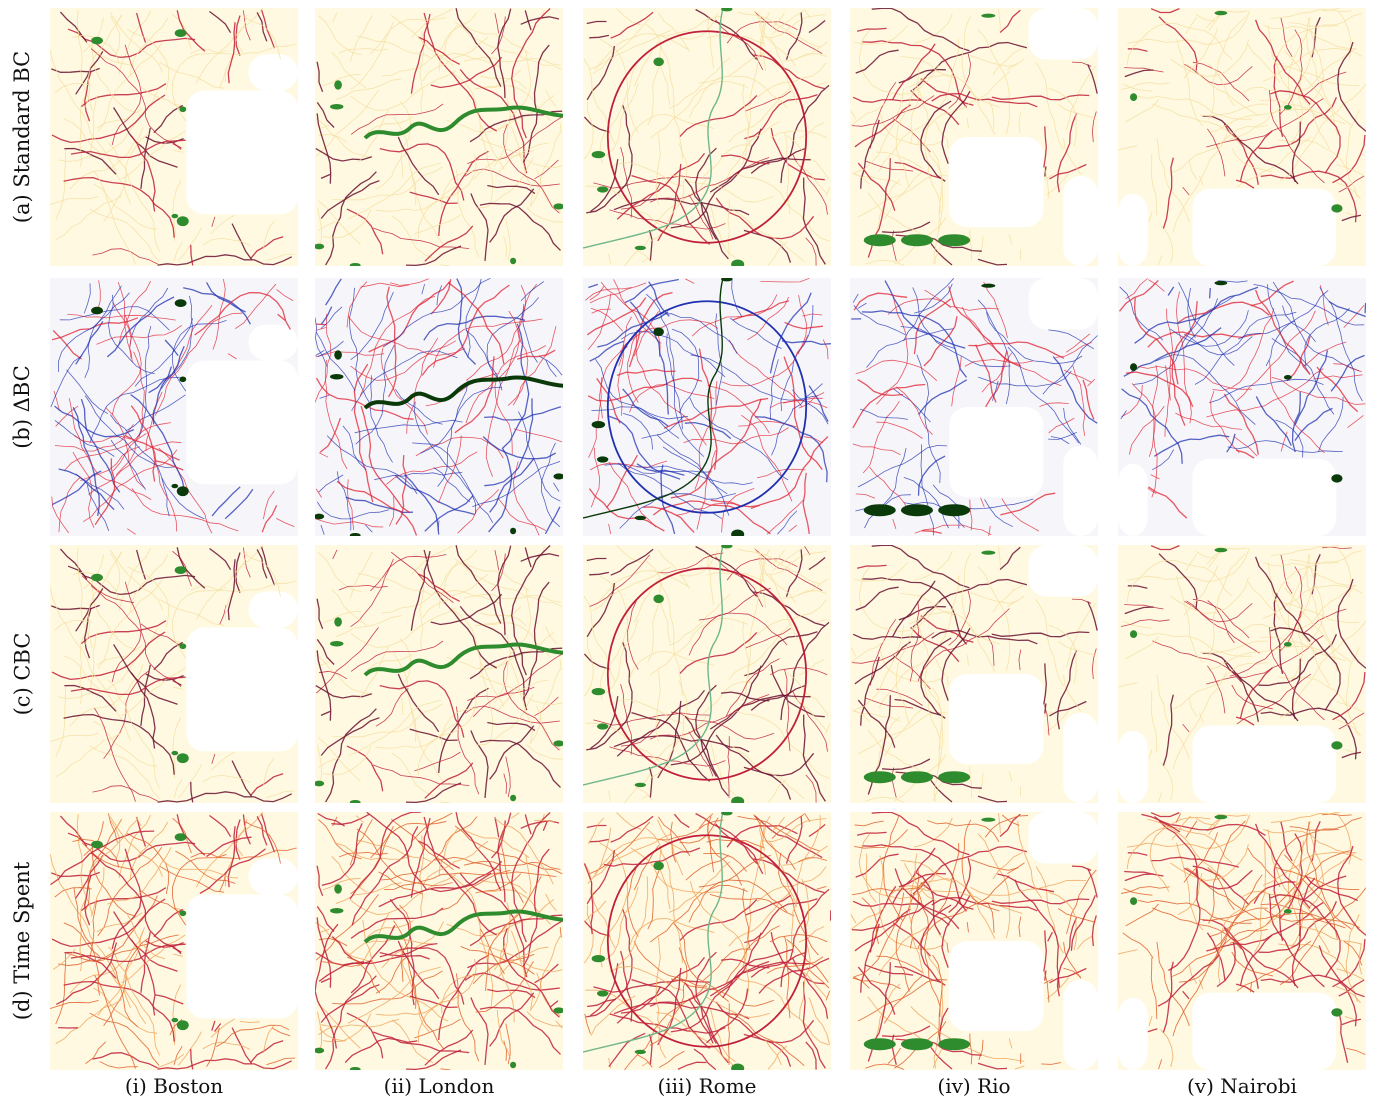  What do you see at coordinates (974, 674) in the screenshot?
I see `map-panel-c-iv` at bounding box center [974, 674].